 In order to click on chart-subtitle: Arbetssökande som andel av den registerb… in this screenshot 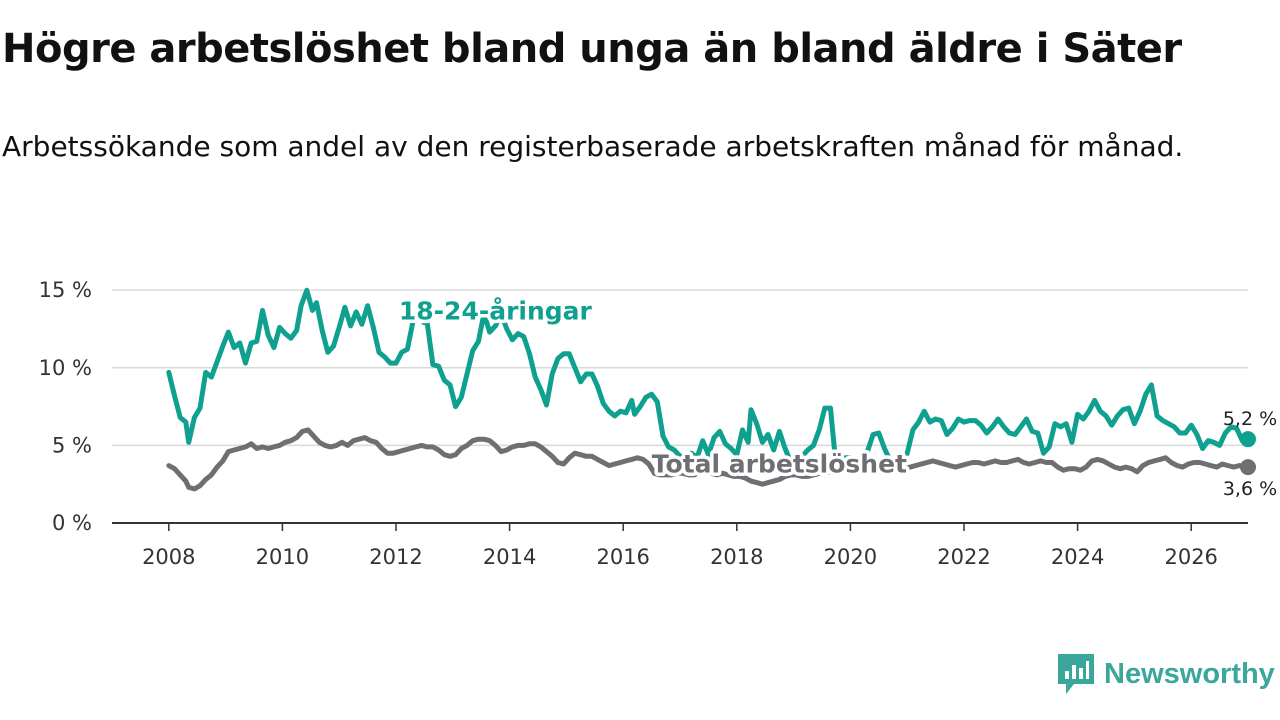, I will do `click(593, 146)`.